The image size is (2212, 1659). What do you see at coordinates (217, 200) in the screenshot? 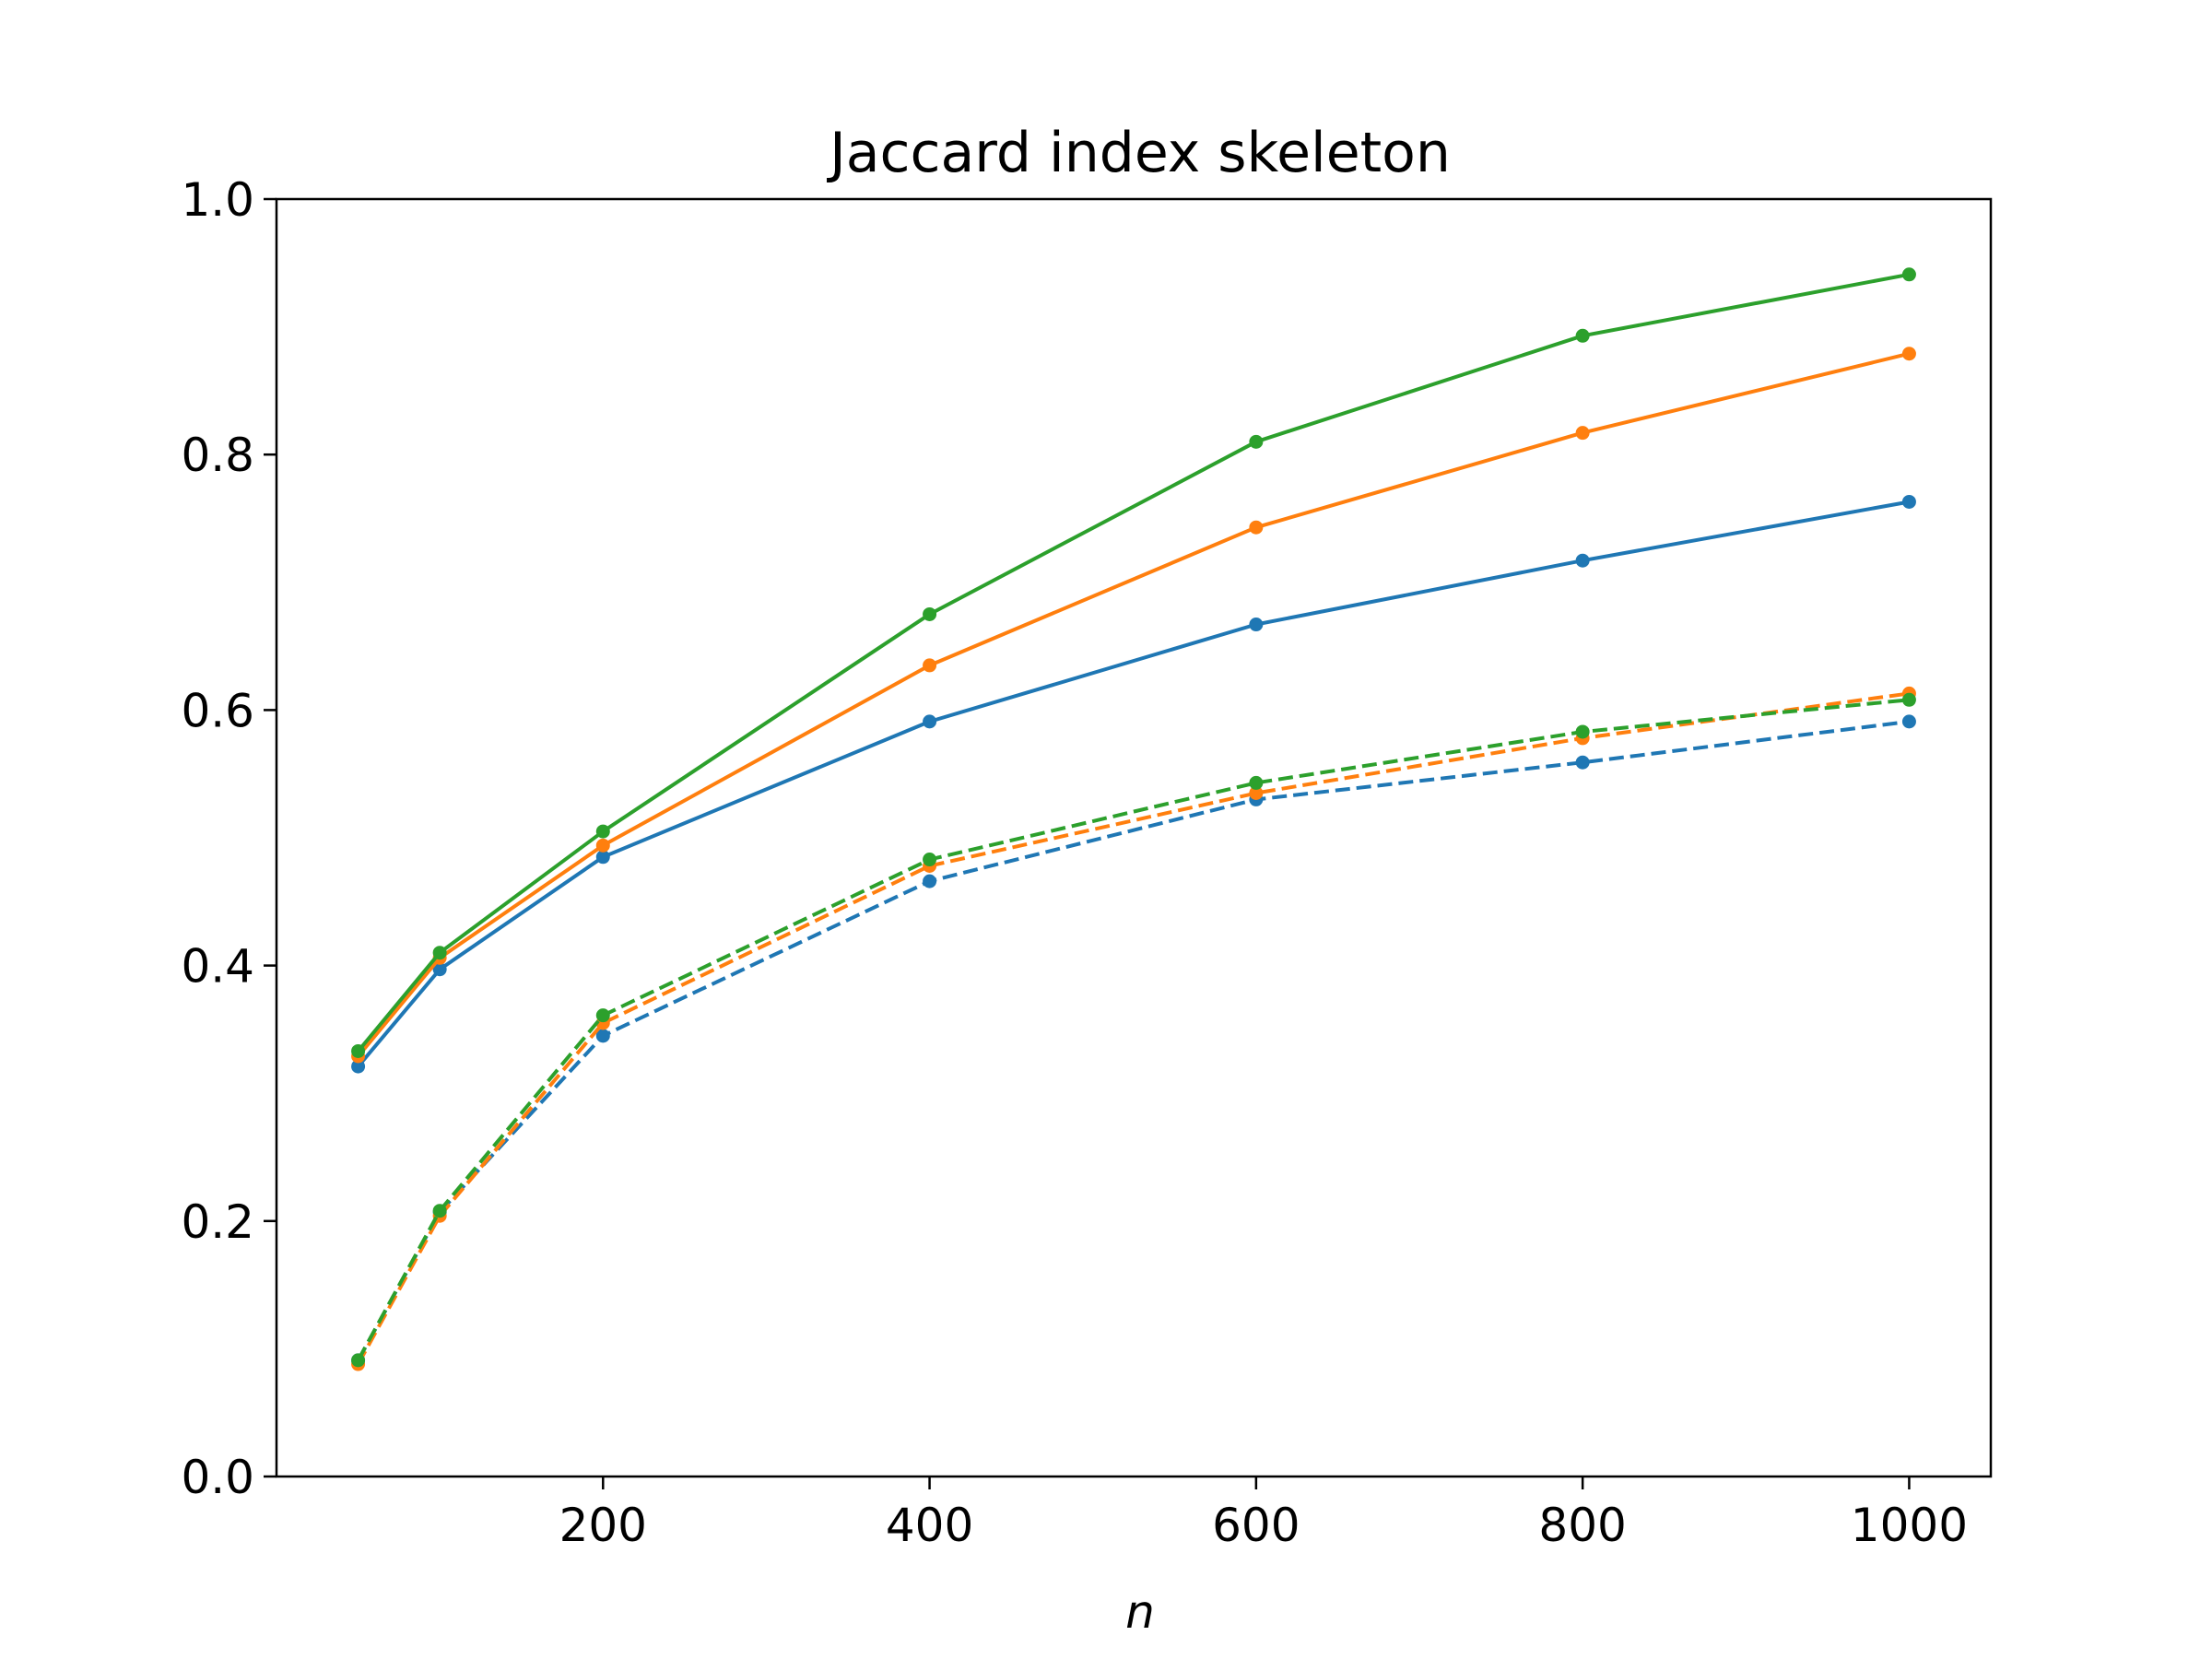
I see `y-tick-label: 1.0` at bounding box center [217, 200].